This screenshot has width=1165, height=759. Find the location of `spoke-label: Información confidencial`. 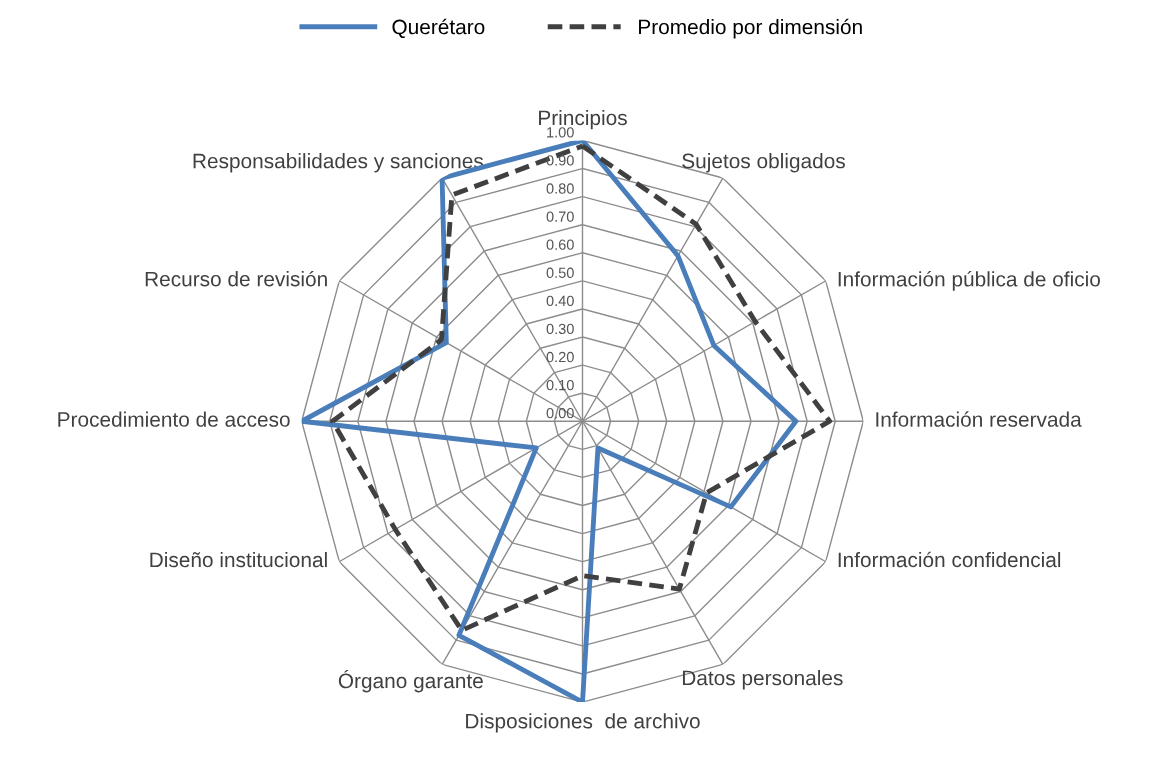

spoke-label: Información confidencial is located at coordinates (949, 559).